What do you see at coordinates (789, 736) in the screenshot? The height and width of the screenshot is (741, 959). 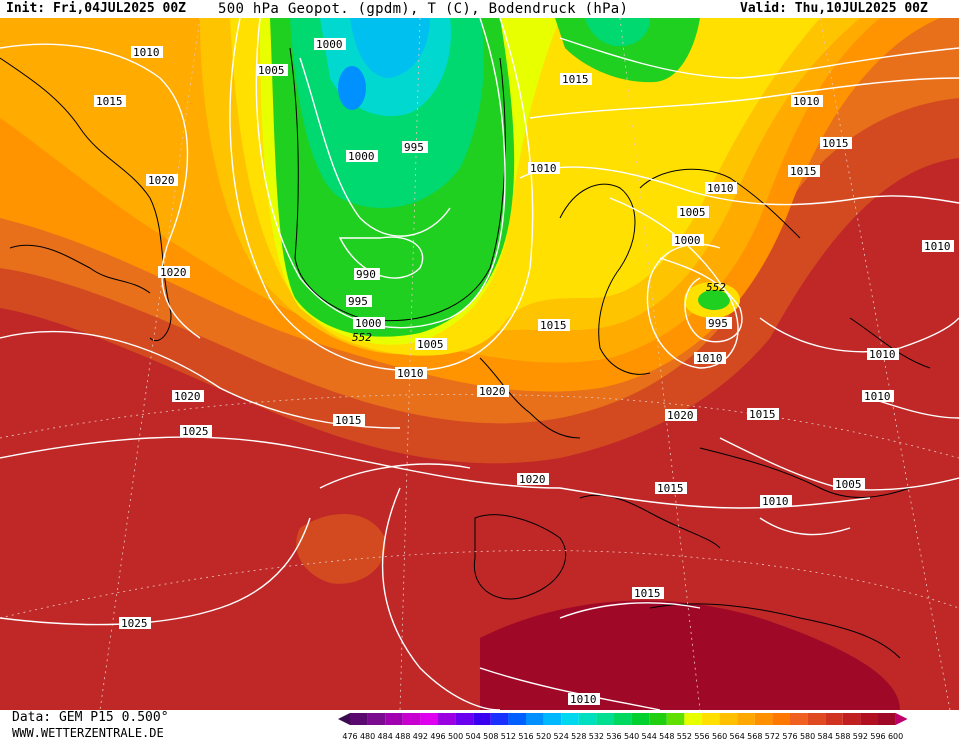 I see `legend-tick-label: 576` at bounding box center [789, 736].